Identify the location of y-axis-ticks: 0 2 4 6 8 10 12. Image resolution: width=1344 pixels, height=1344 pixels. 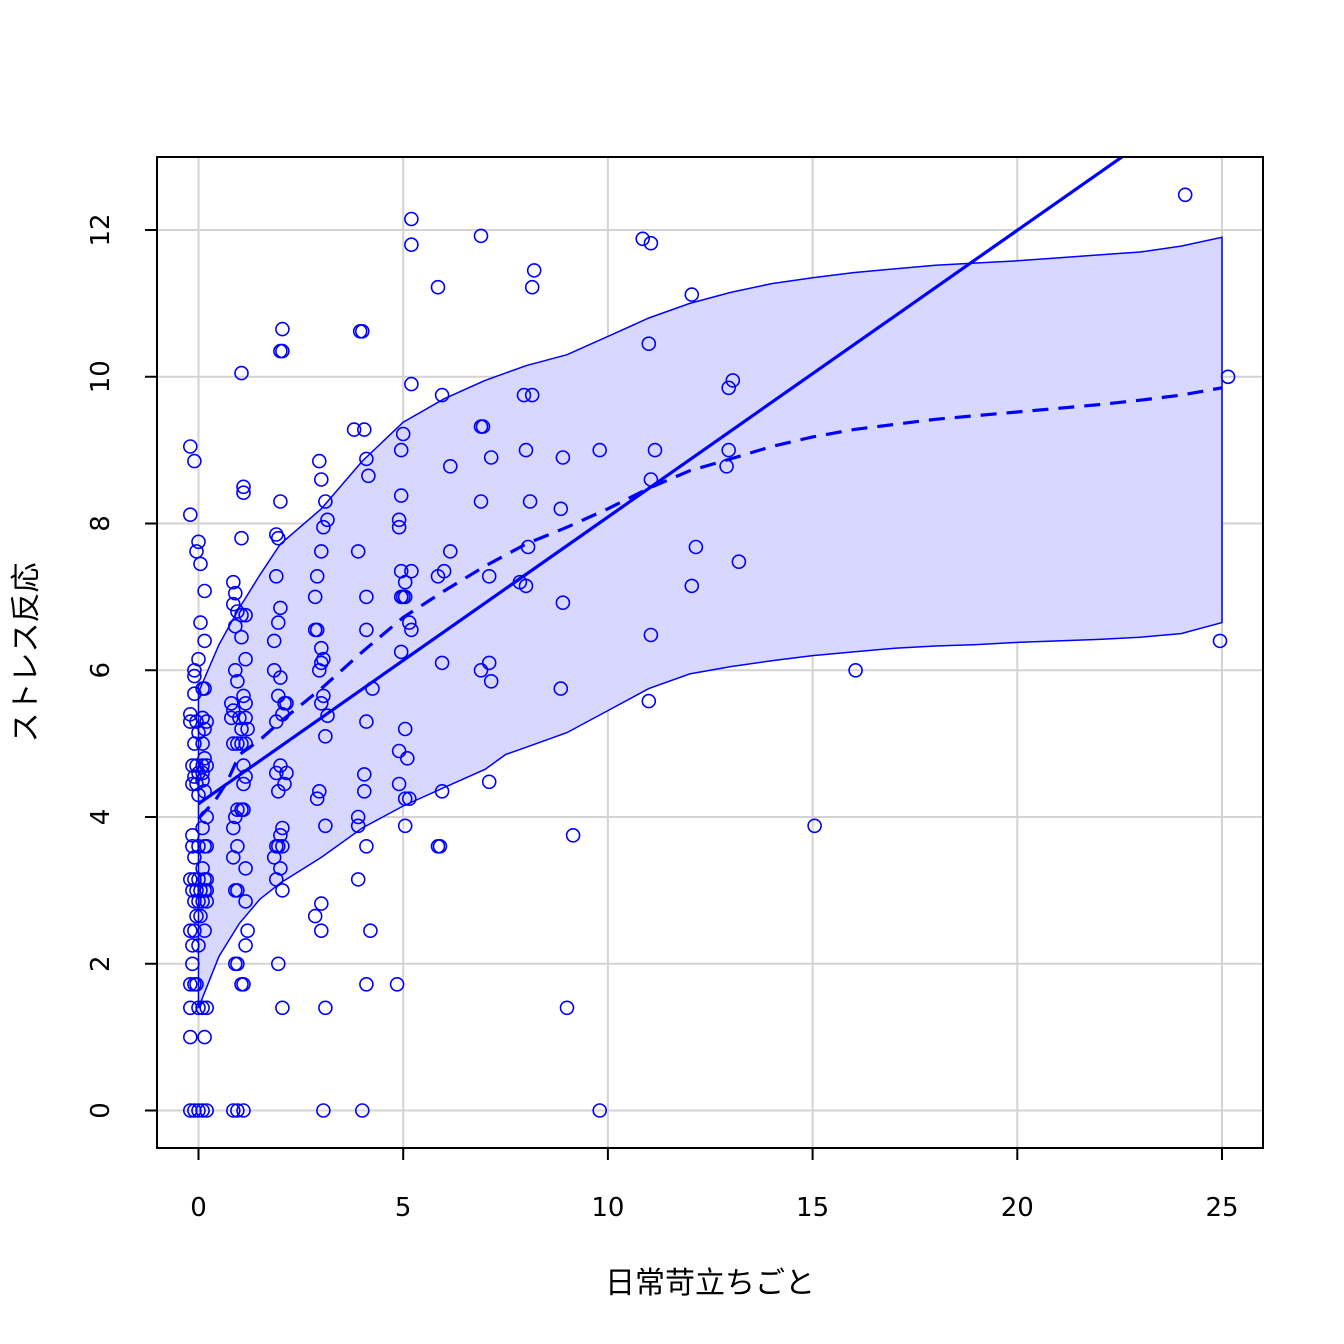
(121, 666).